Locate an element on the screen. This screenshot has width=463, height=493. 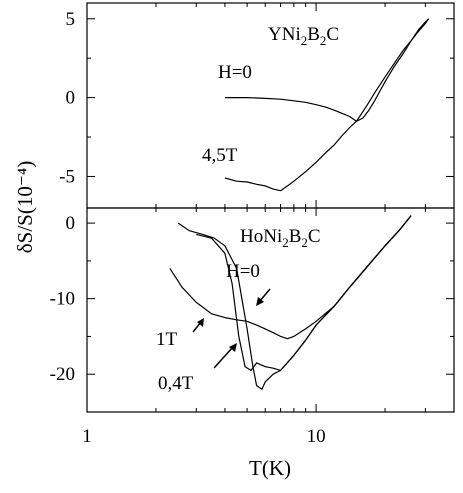
arrow-h0 is located at coordinates (263, 297).